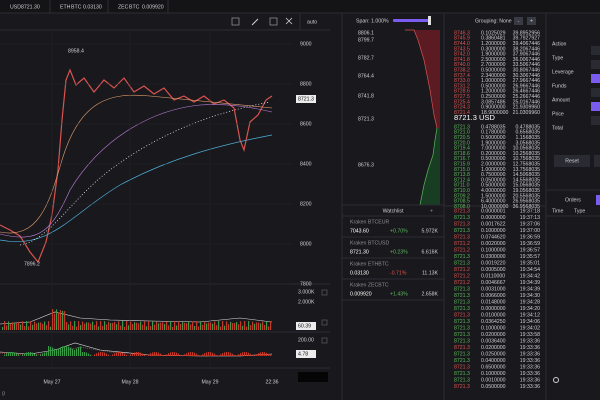 This screenshot has width=600, height=400. I want to click on book-amount: 7.0000000, so click(493, 149).